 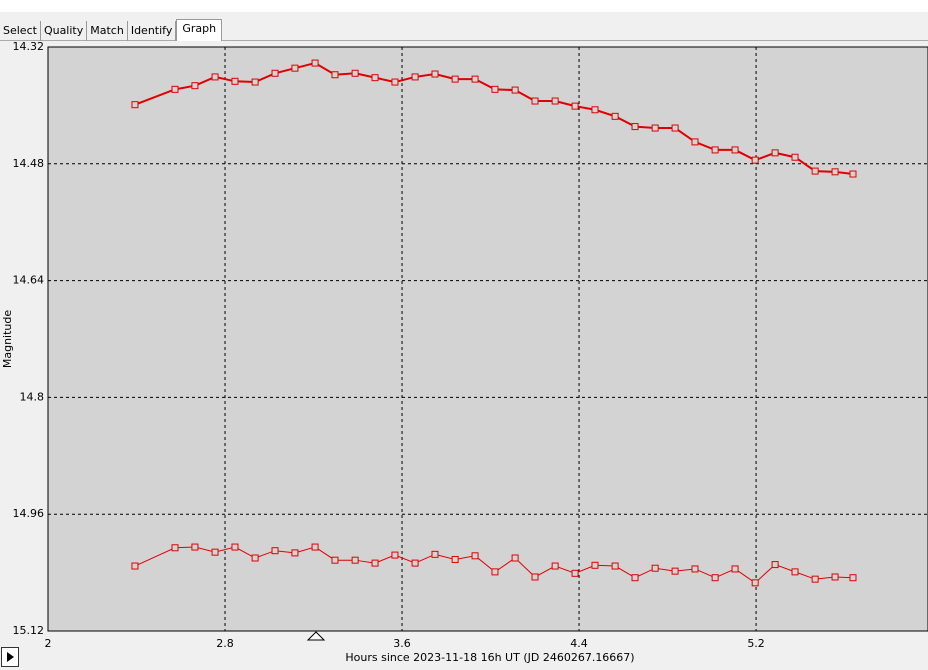 I want to click on x-tick-label: 3.6, so click(x=402, y=643).